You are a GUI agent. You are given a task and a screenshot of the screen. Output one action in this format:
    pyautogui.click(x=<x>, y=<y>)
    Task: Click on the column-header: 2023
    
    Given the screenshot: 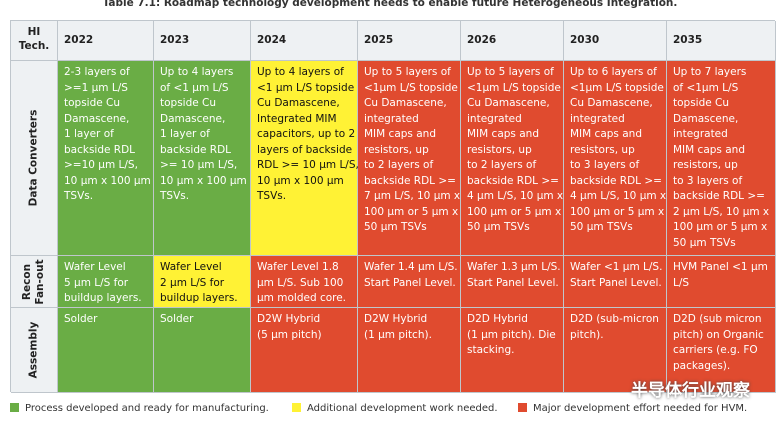 What is the action you would take?
    pyautogui.click(x=202, y=41)
    